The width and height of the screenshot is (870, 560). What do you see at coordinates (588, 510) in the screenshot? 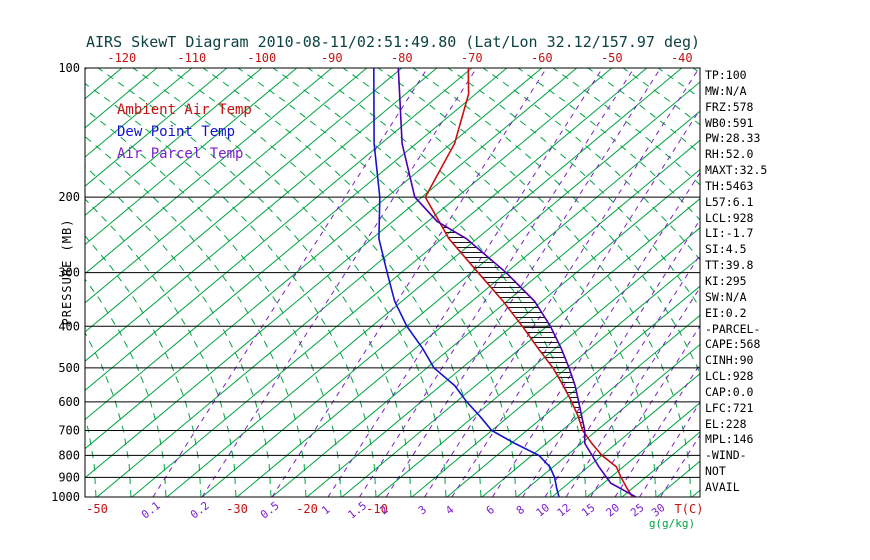
I see `mixing-ratio-label: 15` at bounding box center [588, 510].